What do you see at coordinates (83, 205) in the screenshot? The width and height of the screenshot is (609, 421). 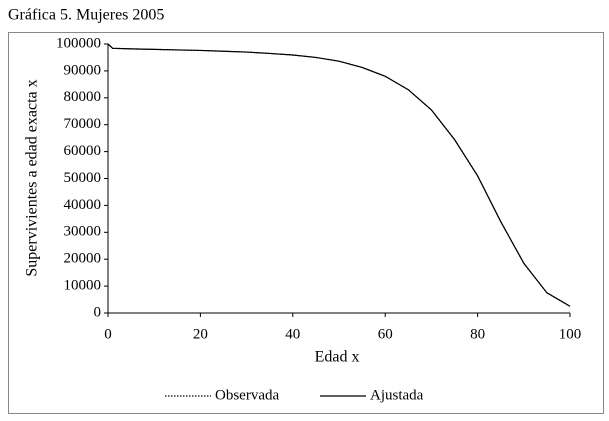 I see `y-tick-label: 40000` at bounding box center [83, 205].